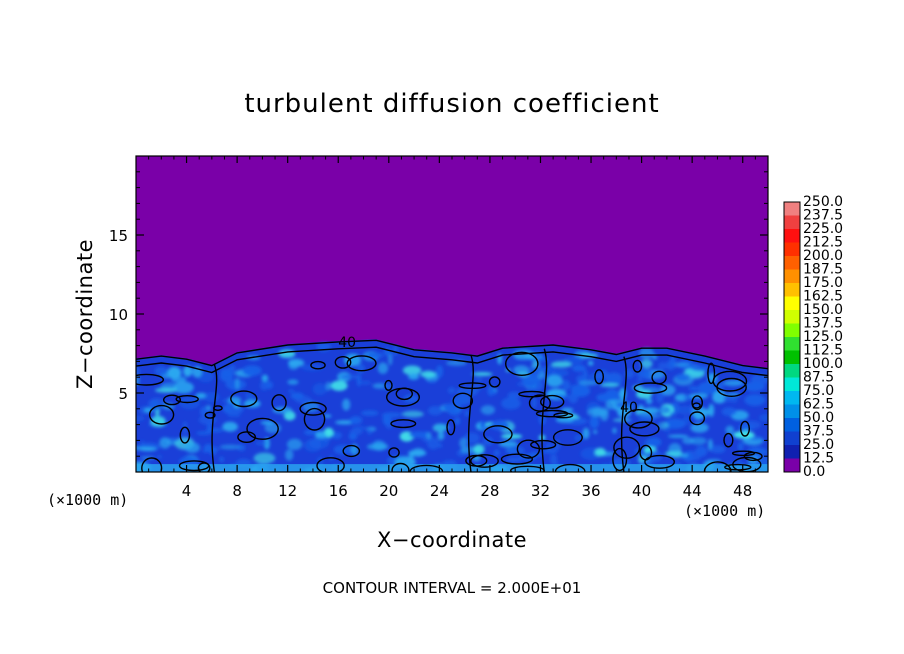  Describe the element at coordinates (118, 236) in the screenshot. I see `y-tick-label: 15` at that location.